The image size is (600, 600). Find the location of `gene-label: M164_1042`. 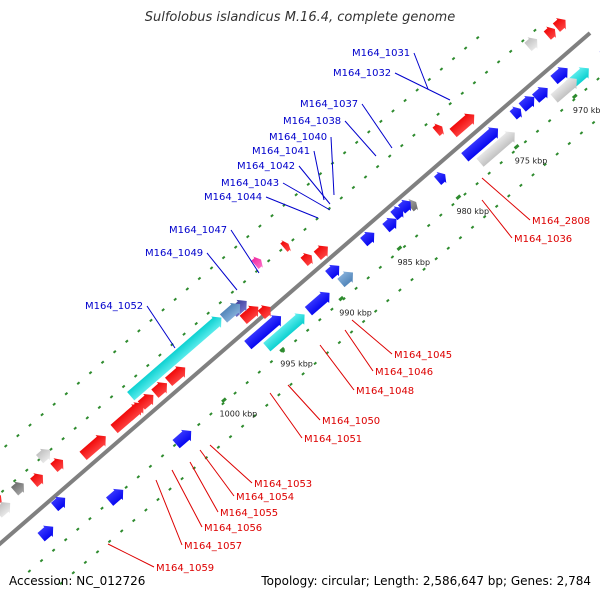

gene-label: M164_1042 is located at coordinates (266, 166).